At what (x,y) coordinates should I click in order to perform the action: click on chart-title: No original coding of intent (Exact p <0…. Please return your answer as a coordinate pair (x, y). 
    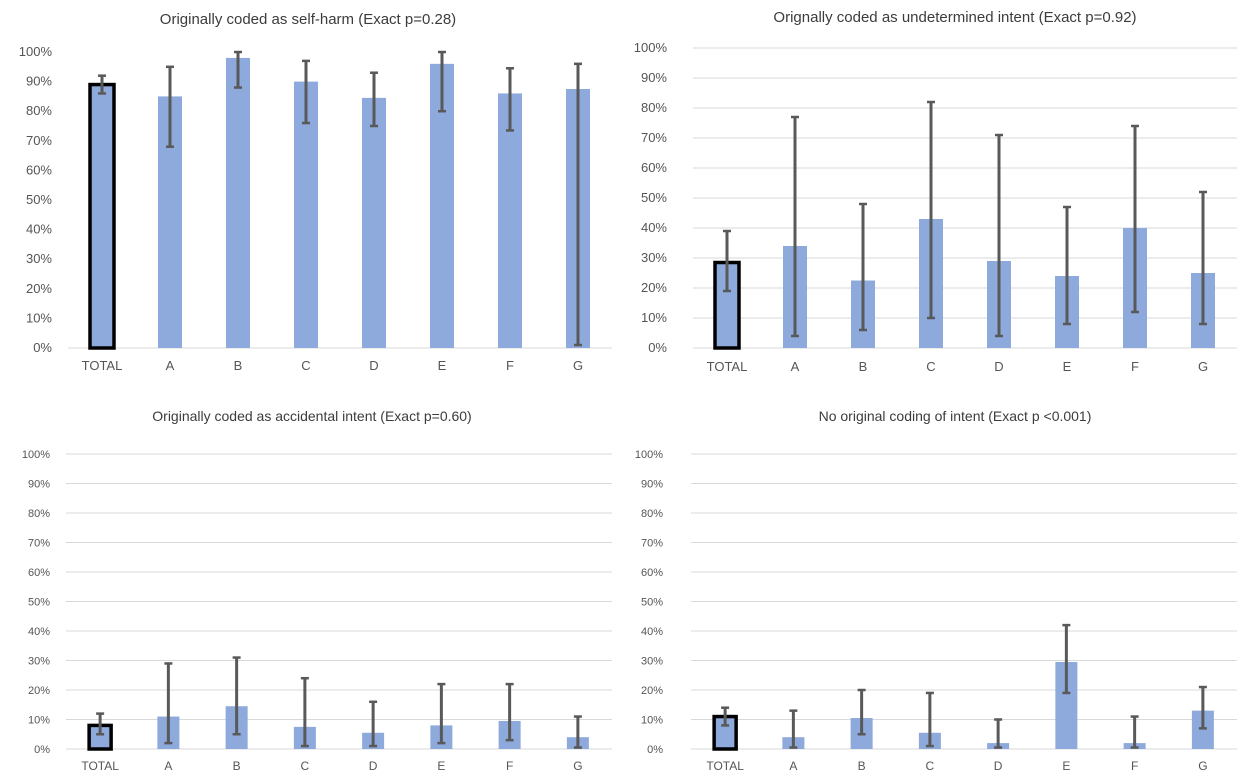
    Looking at the image, I should click on (955, 416).